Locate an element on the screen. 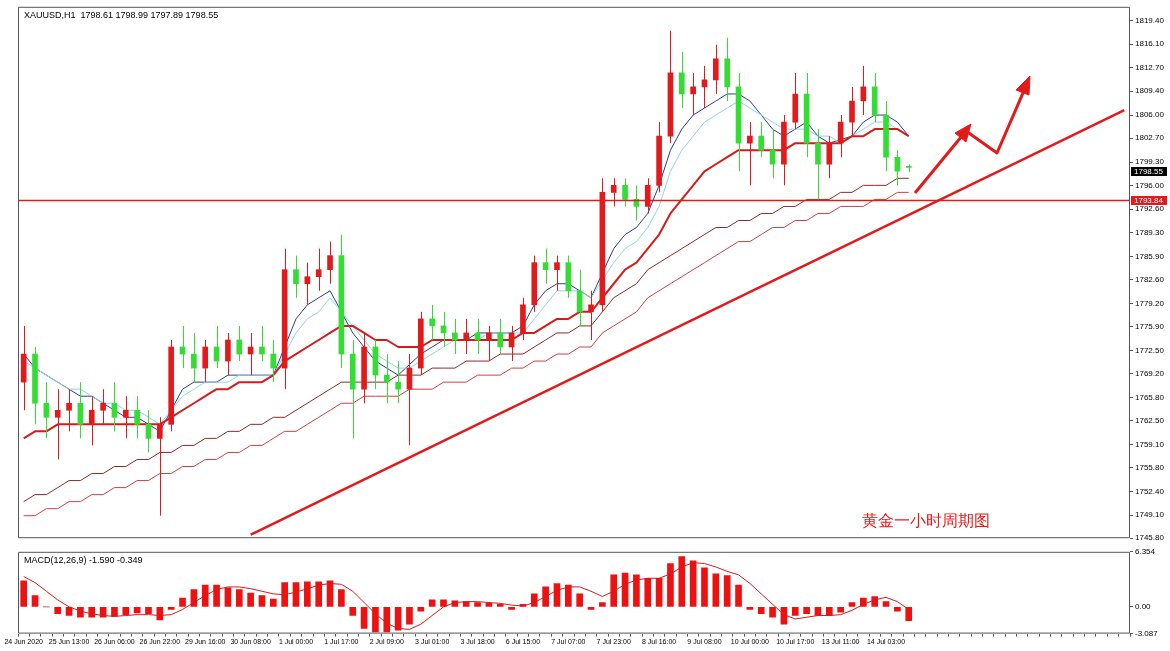 The width and height of the screenshot is (1170, 651). y-tick-label: 1799.30 is located at coordinates (1150, 162).